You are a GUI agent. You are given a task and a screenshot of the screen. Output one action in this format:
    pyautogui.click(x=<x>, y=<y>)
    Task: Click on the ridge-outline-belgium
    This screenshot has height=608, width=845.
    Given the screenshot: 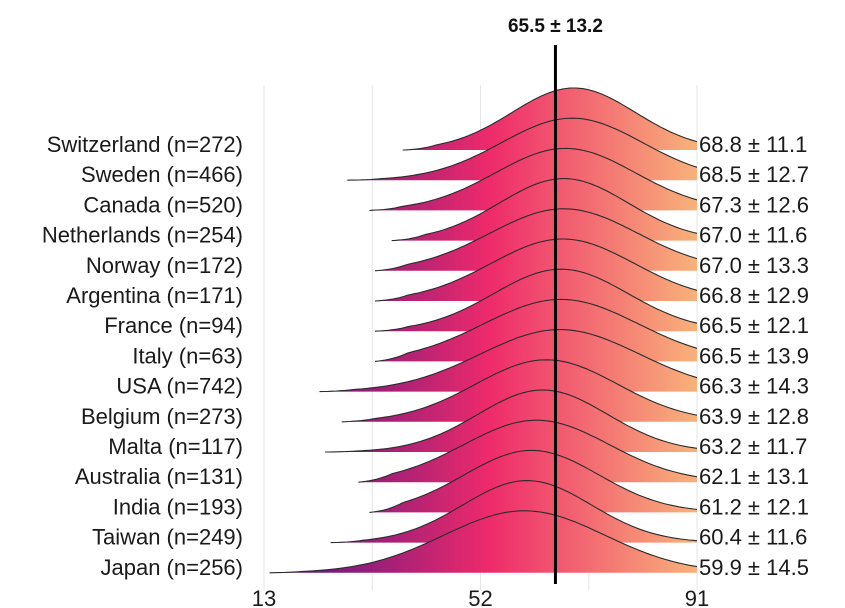 What is the action you would take?
    pyautogui.click(x=519, y=391)
    